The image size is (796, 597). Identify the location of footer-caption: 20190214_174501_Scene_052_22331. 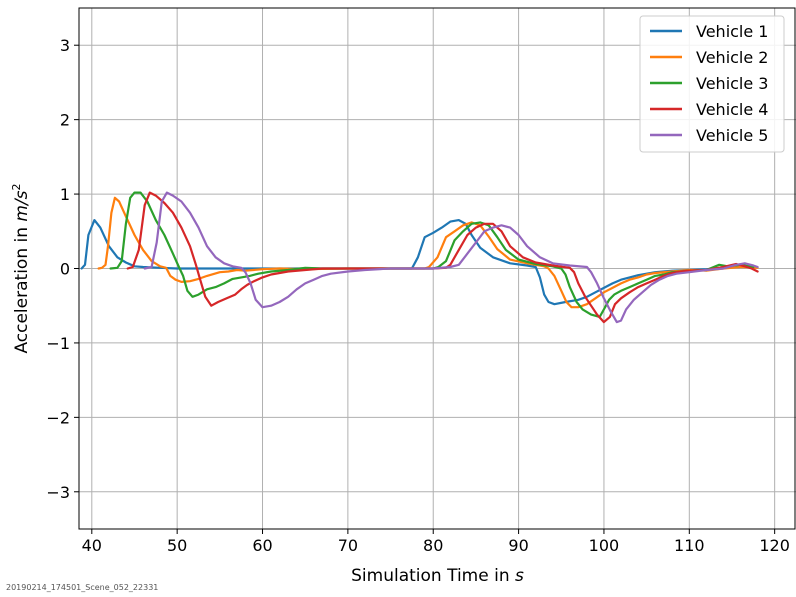
(82, 587).